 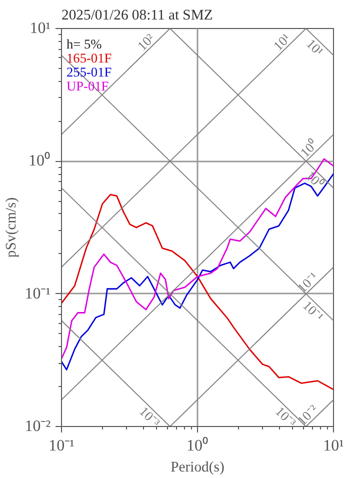 What do you see at coordinates (87, 86) in the screenshot?
I see `text: UP-01F` at bounding box center [87, 86].